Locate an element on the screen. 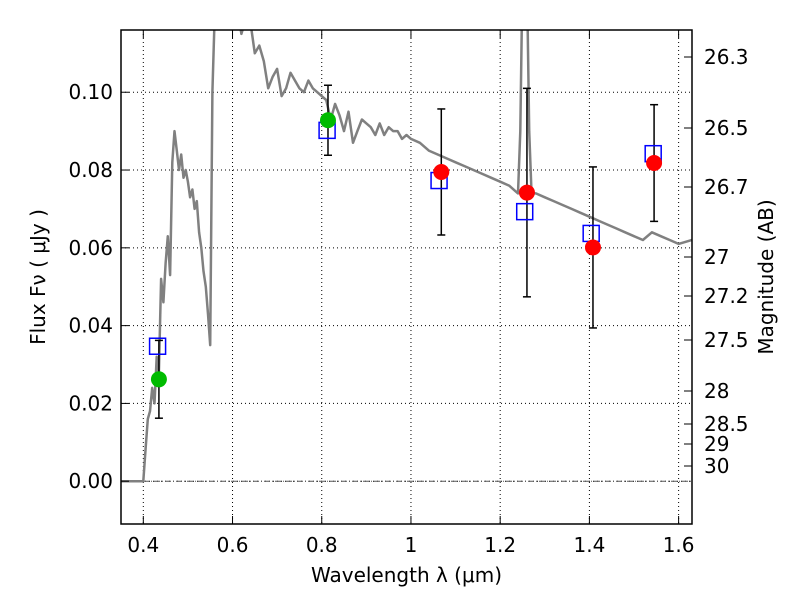  magnitude-tick-label: 29 is located at coordinates (716, 444).